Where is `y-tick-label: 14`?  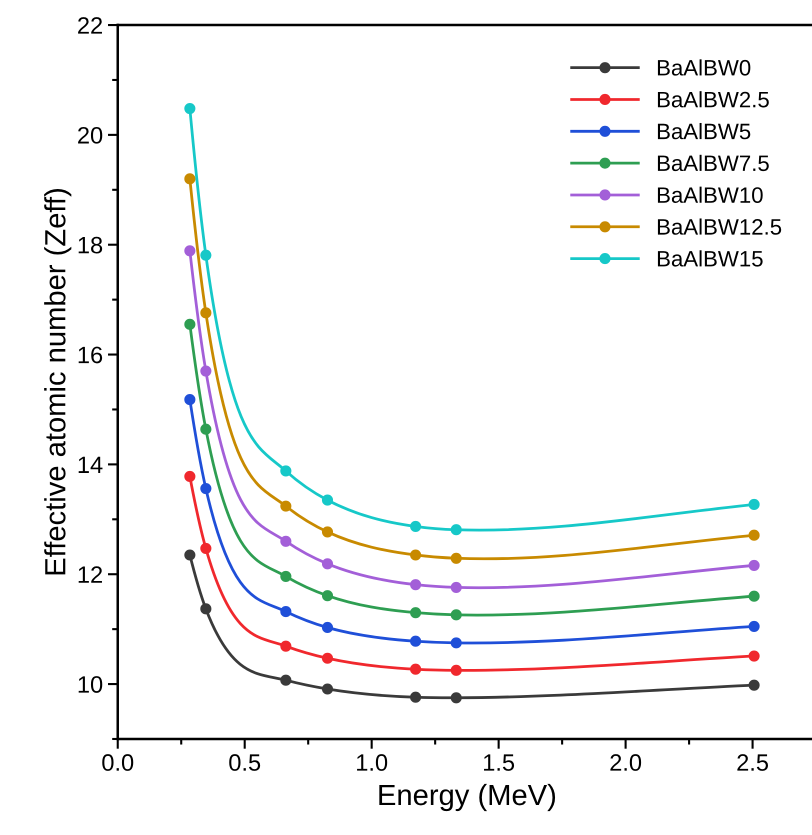 y-tick-label: 14 is located at coordinates (90, 464).